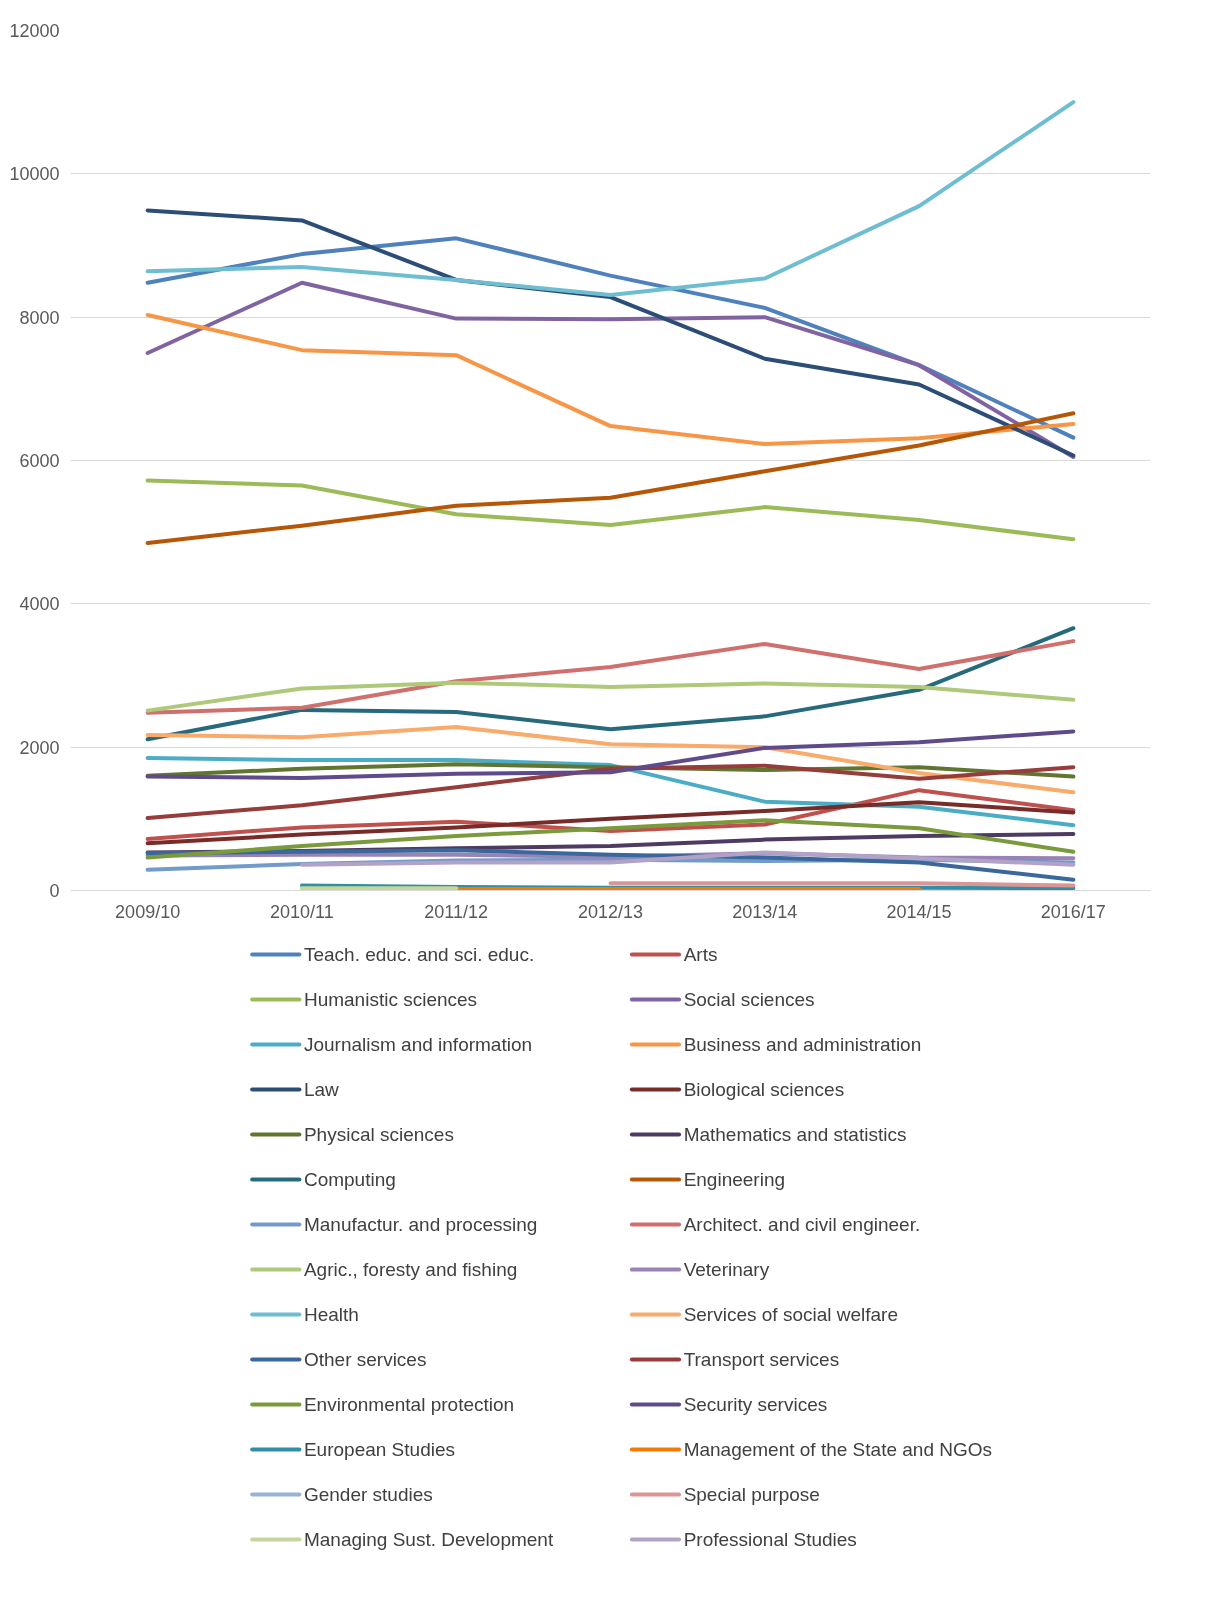  What do you see at coordinates (755, 1404) in the screenshot?
I see `legend-label: Security services` at bounding box center [755, 1404].